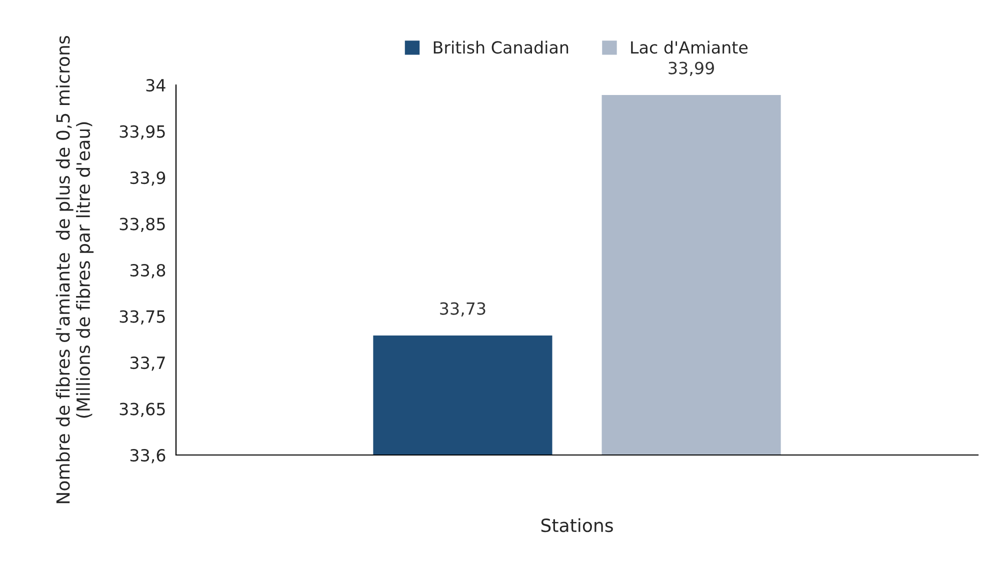 This screenshot has height=572, width=982. What do you see at coordinates (75, 270) in the screenshot?
I see `y-axis-title: Nombre de fibres d'amiante de plus de 0,5 microns (Millions de fibres par litre d'eau)` at bounding box center [75, 270].